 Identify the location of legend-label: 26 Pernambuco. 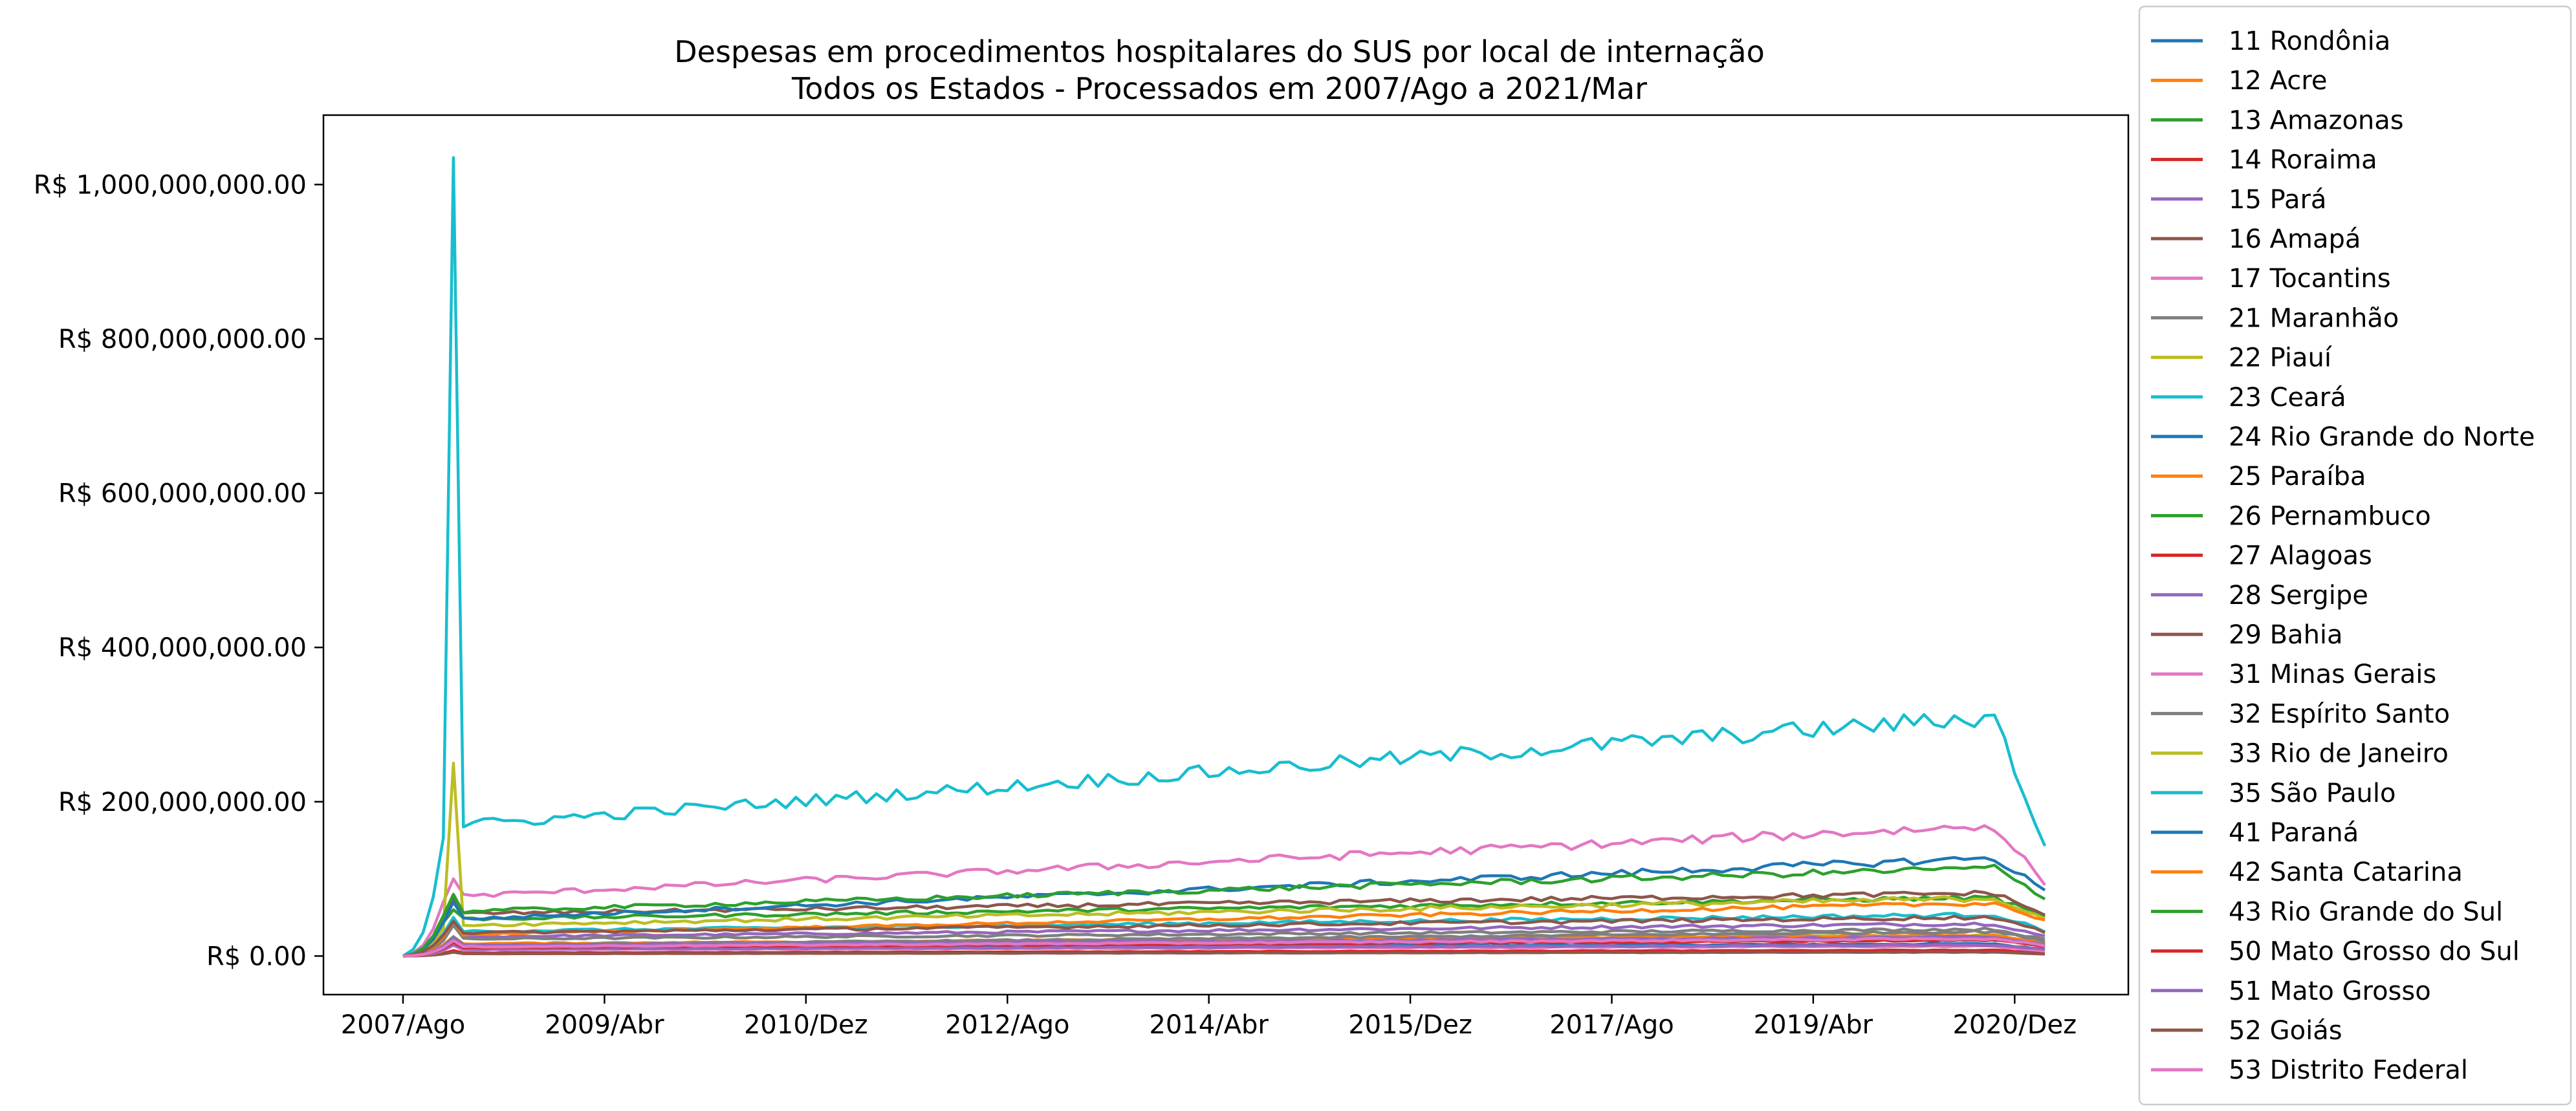
(2330, 516).